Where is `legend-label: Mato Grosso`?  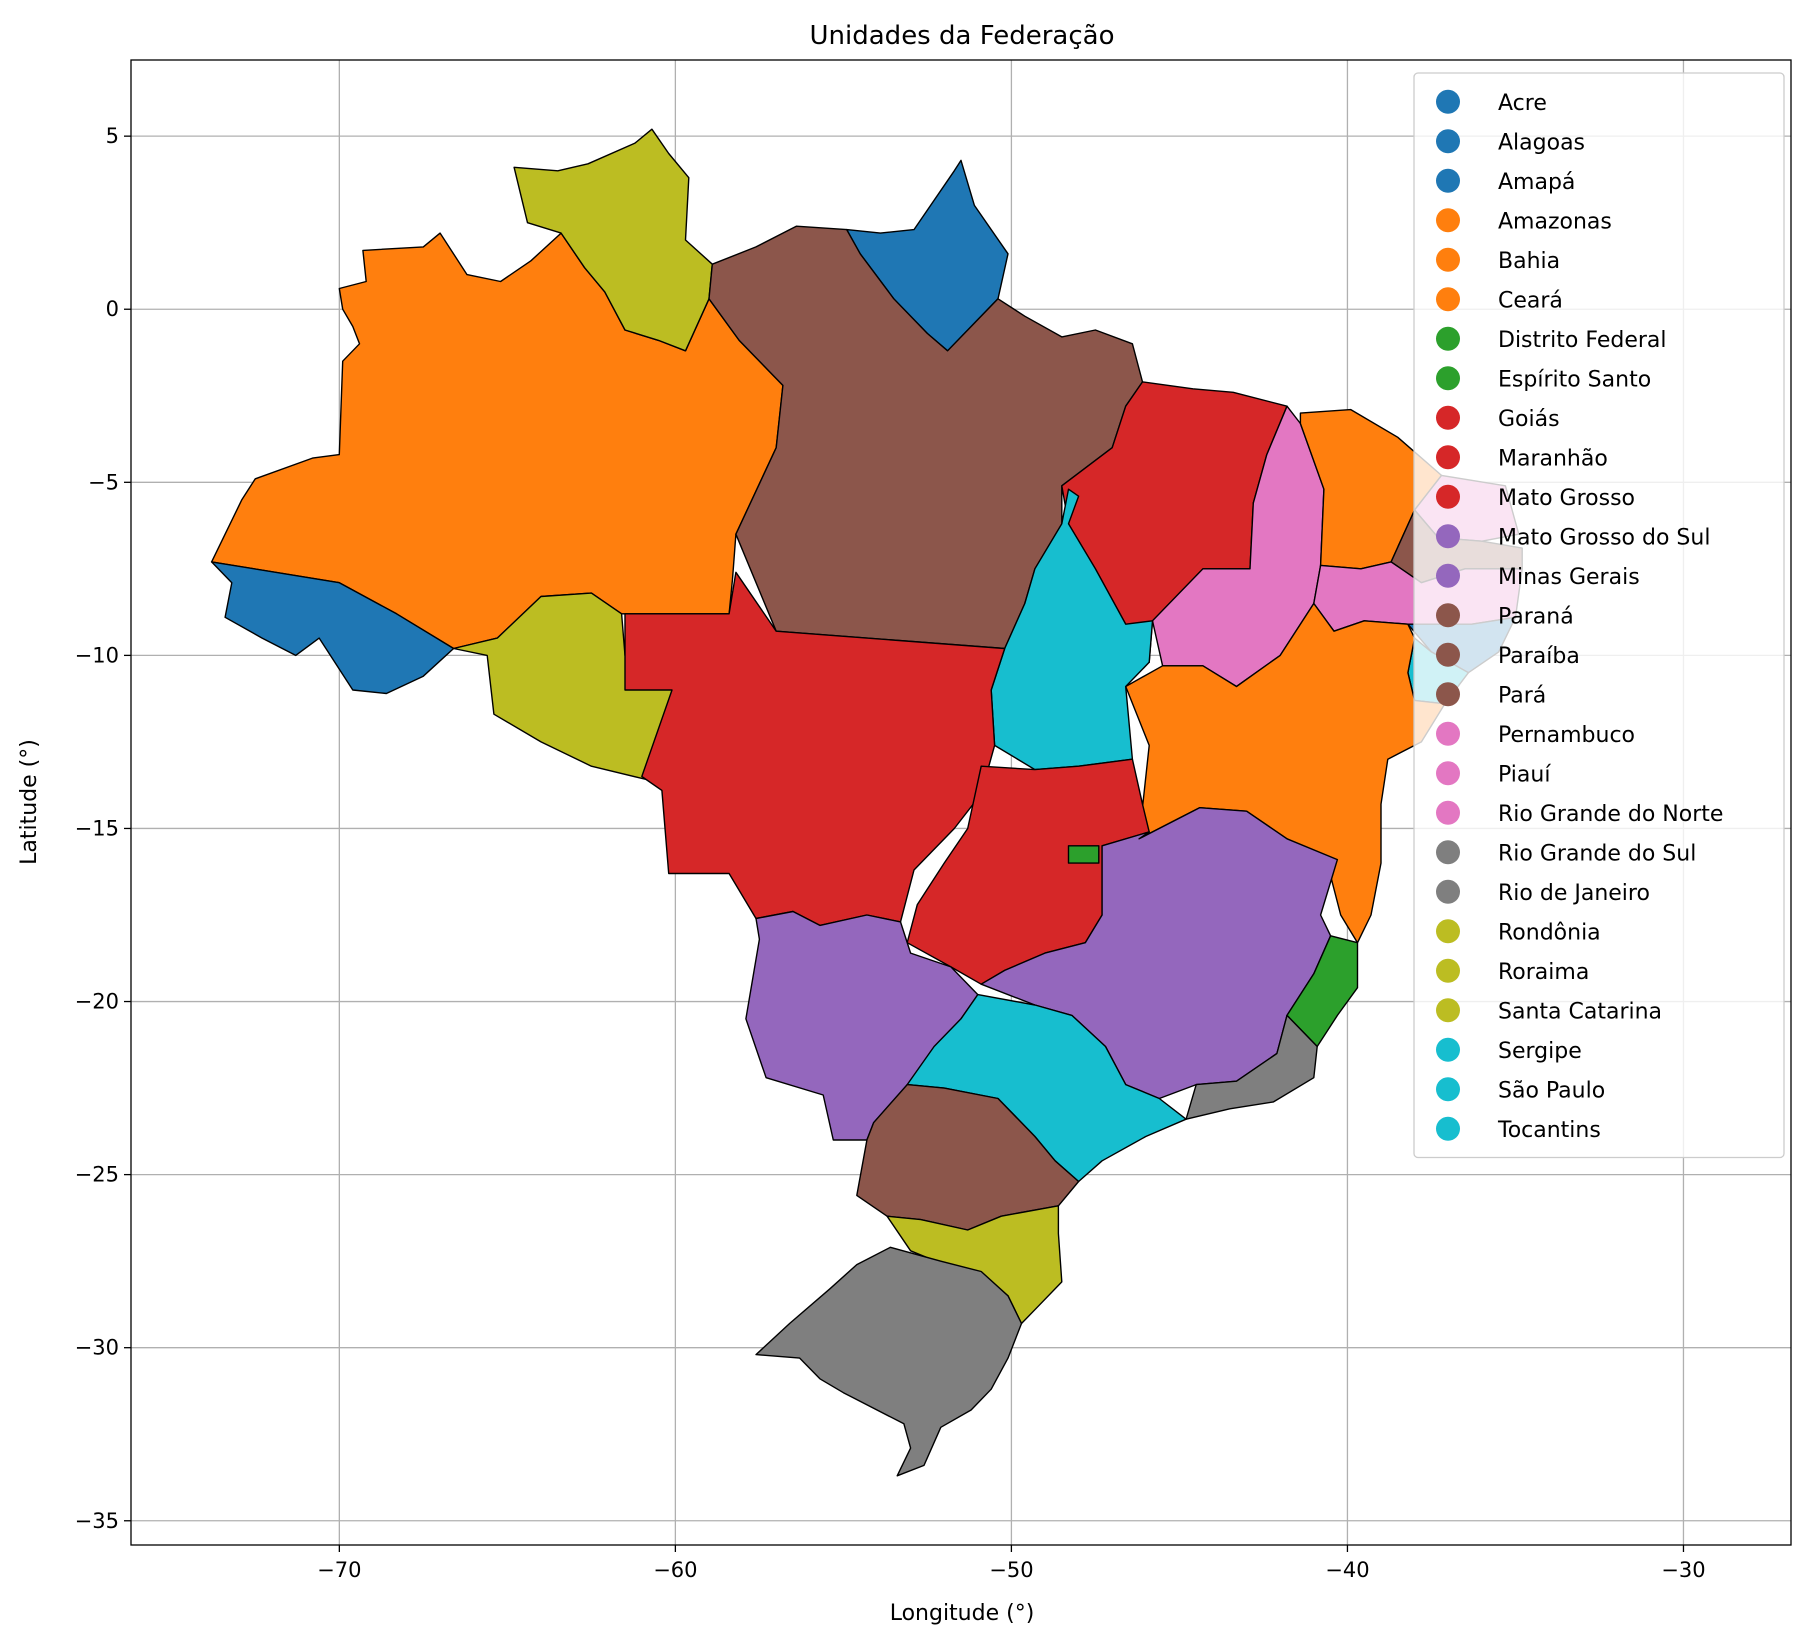 legend-label: Mato Grosso is located at coordinates (1566, 498).